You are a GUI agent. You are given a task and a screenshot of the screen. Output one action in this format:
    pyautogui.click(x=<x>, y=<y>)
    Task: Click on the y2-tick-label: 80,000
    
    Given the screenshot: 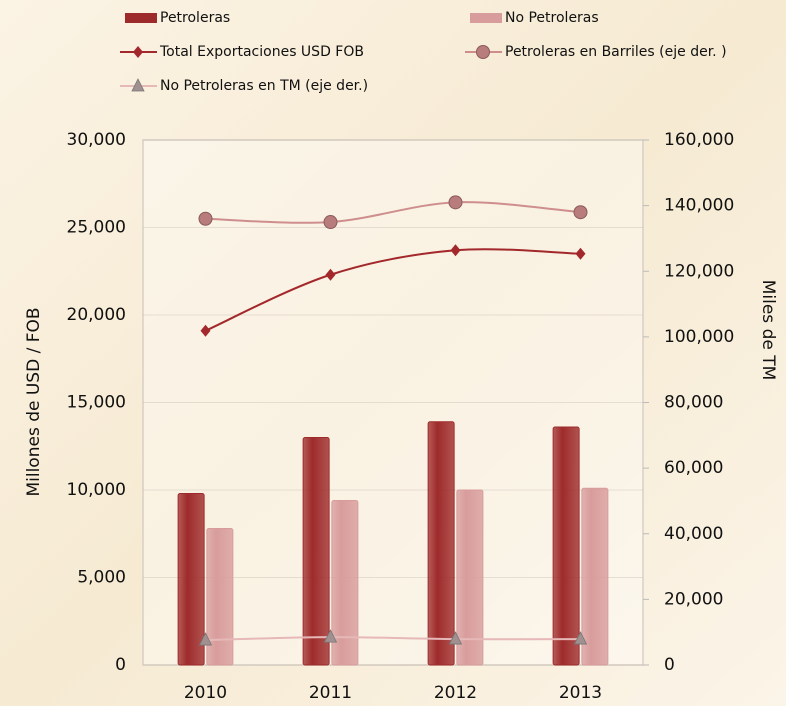 What is the action you would take?
    pyautogui.click(x=693, y=403)
    